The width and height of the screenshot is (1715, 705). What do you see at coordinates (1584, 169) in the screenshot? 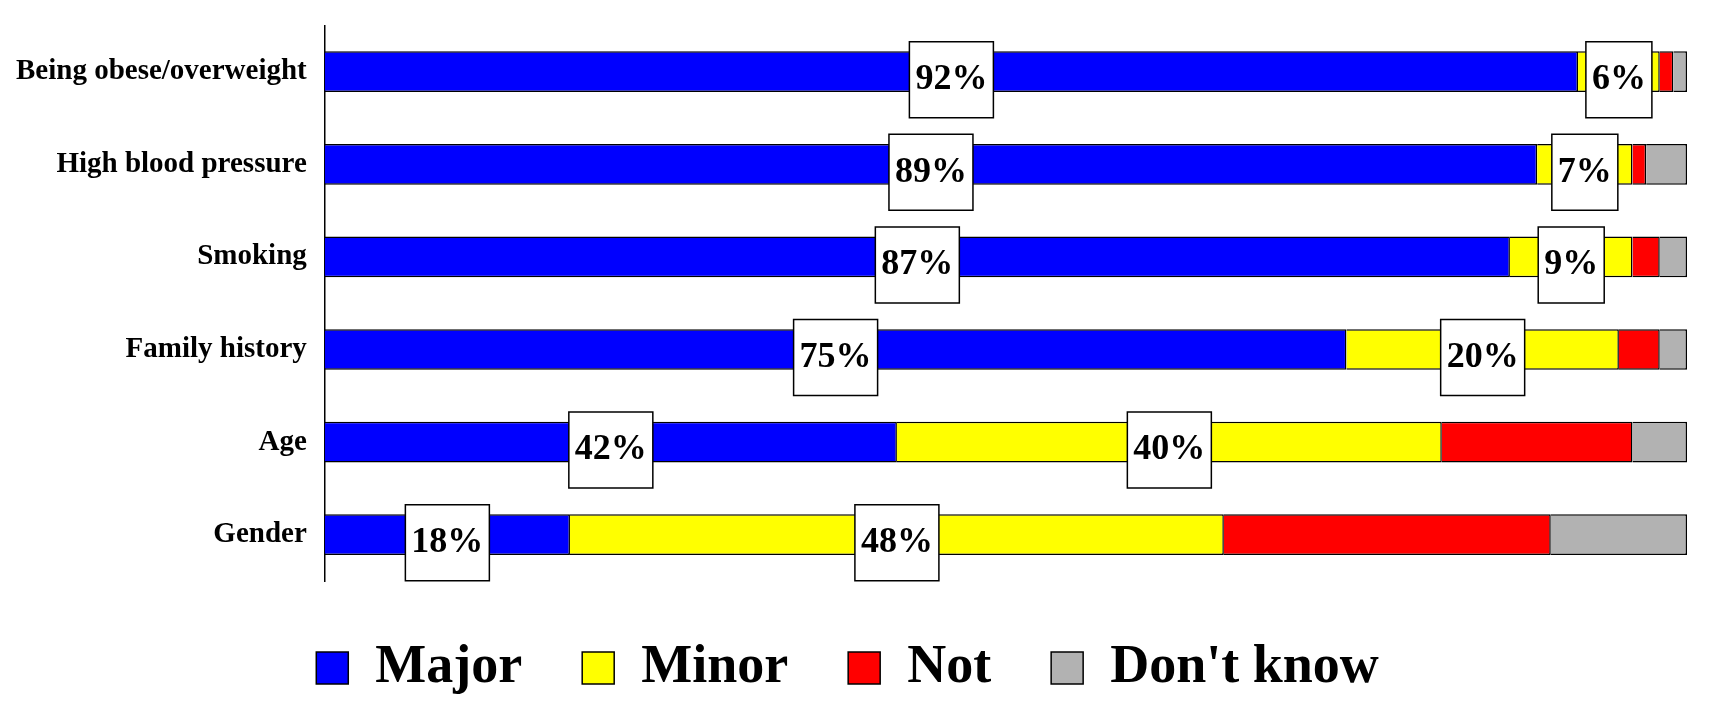
I see `data-label: 7%` at bounding box center [1584, 169].